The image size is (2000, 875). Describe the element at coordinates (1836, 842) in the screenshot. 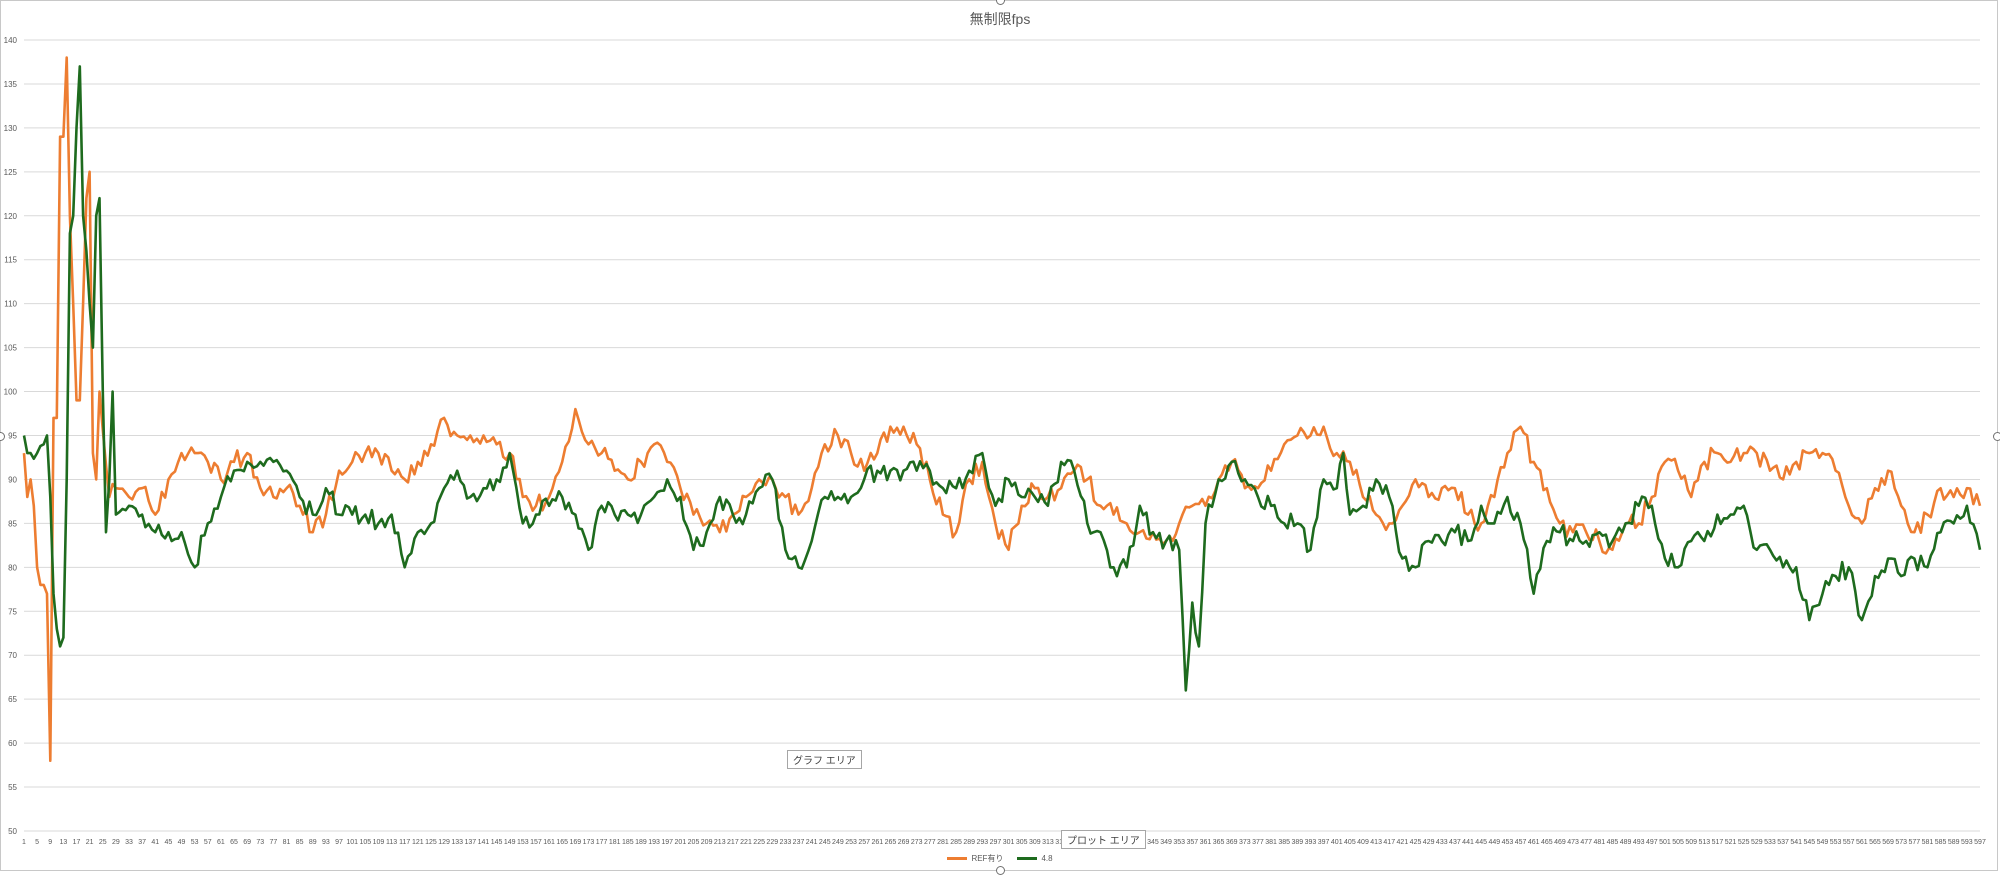

I see `x-tick-label: 553` at that location.